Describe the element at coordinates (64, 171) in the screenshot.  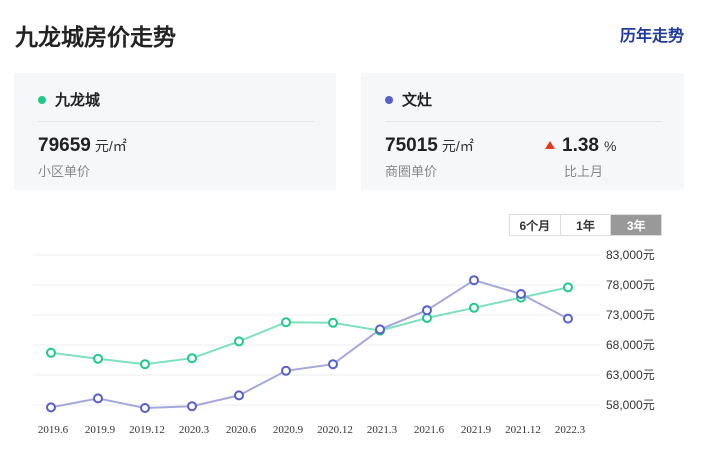
I see `community-price-label: 小区单价` at that location.